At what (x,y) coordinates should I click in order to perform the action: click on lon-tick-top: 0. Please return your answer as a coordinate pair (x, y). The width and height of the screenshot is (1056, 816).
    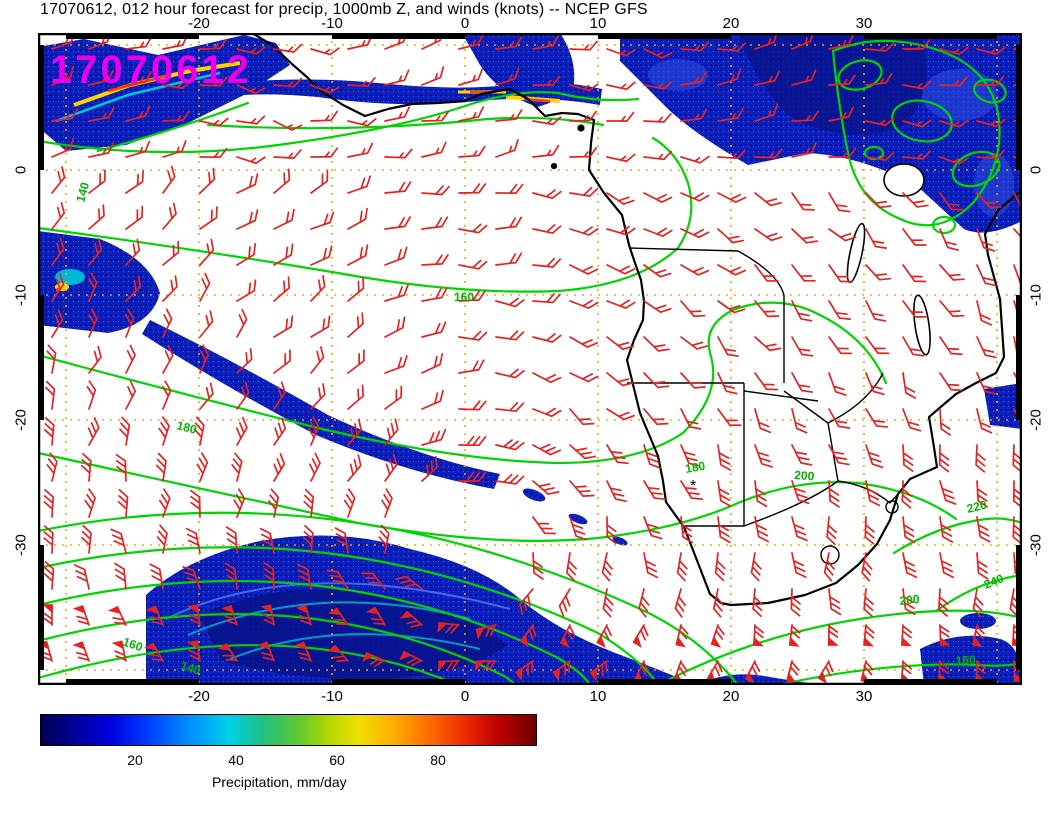
    Looking at the image, I should click on (465, 23).